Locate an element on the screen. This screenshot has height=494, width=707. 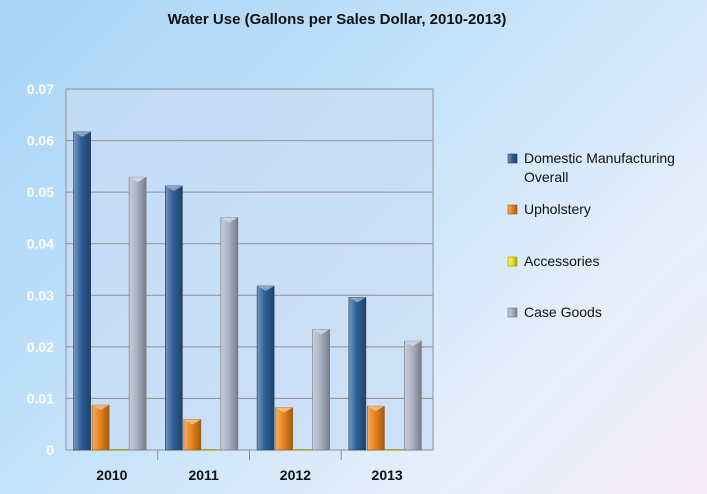
y-tick-label: 0.01 is located at coordinates (40, 398).